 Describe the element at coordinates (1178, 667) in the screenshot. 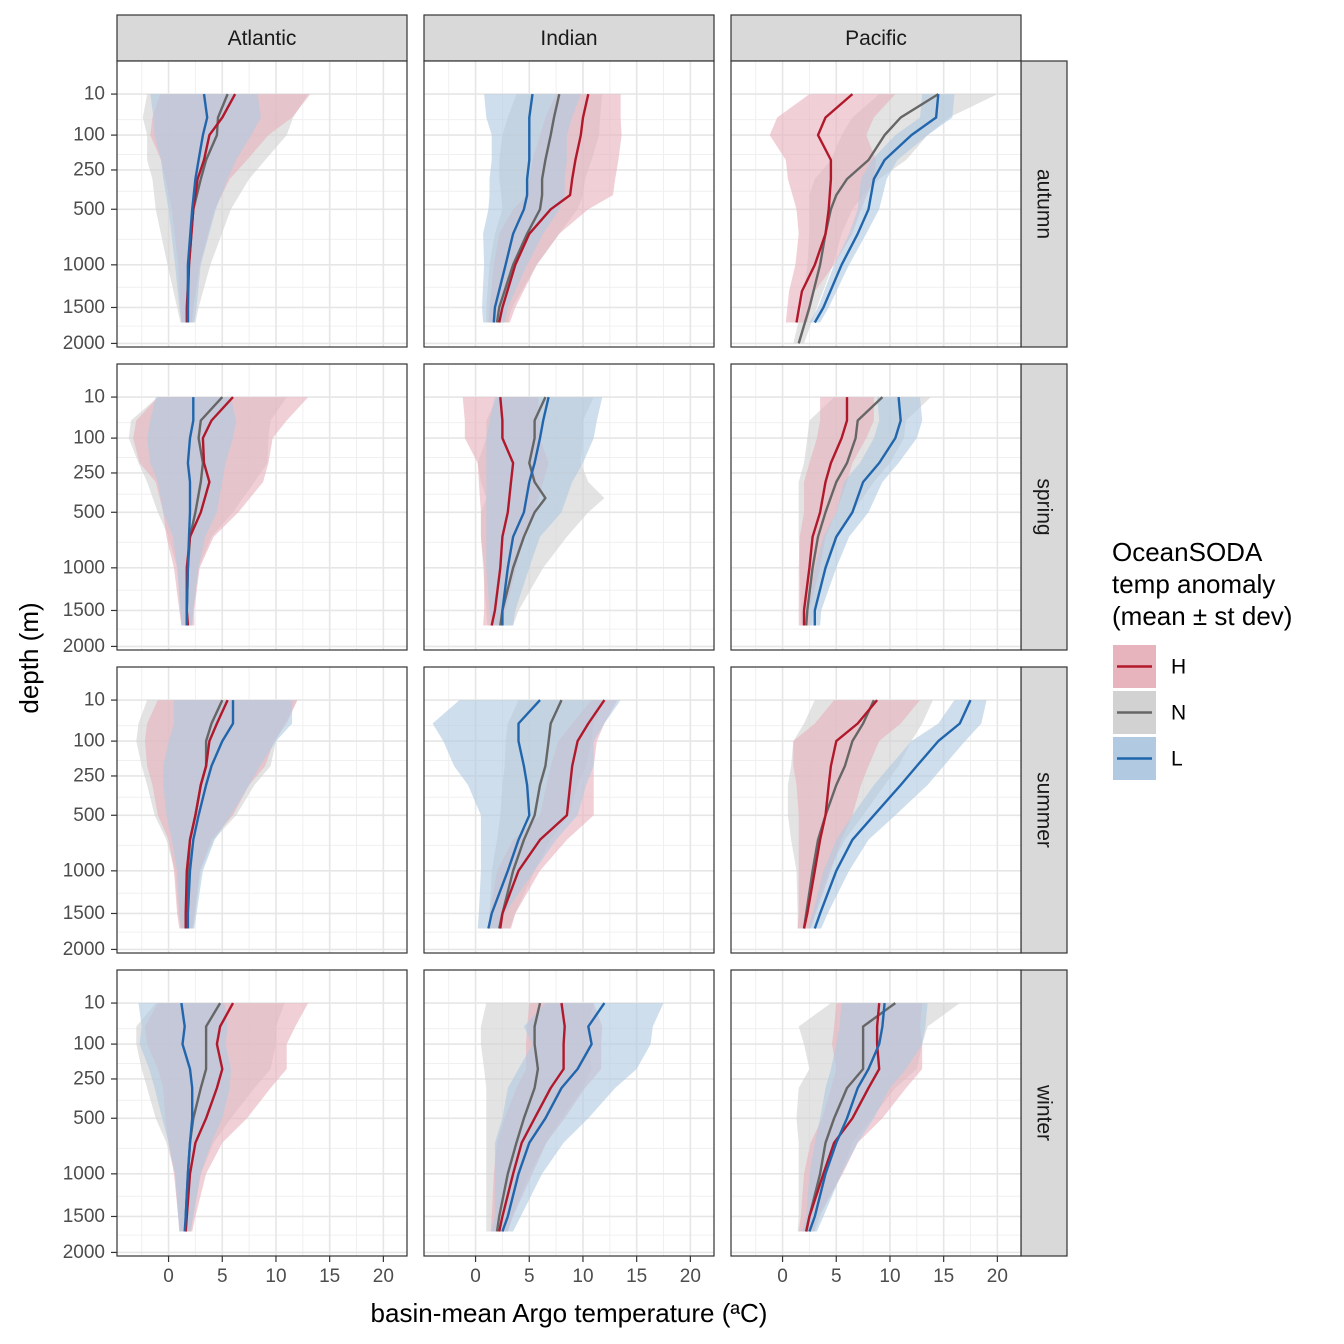

I see `legend-label: H` at that location.